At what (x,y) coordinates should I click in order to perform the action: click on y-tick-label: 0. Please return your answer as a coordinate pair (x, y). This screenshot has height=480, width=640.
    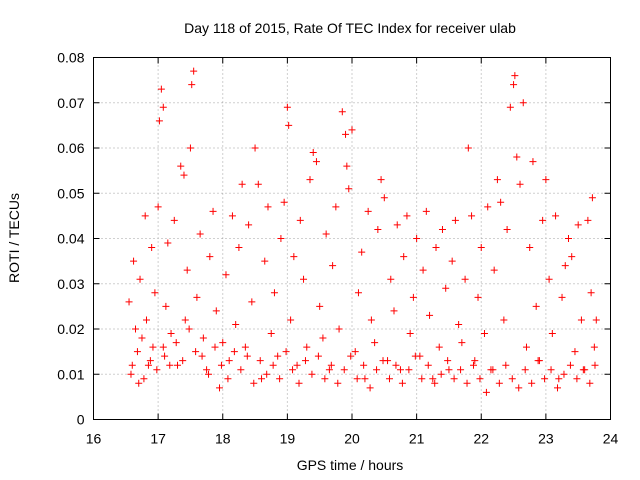
    Looking at the image, I should click on (81, 420).